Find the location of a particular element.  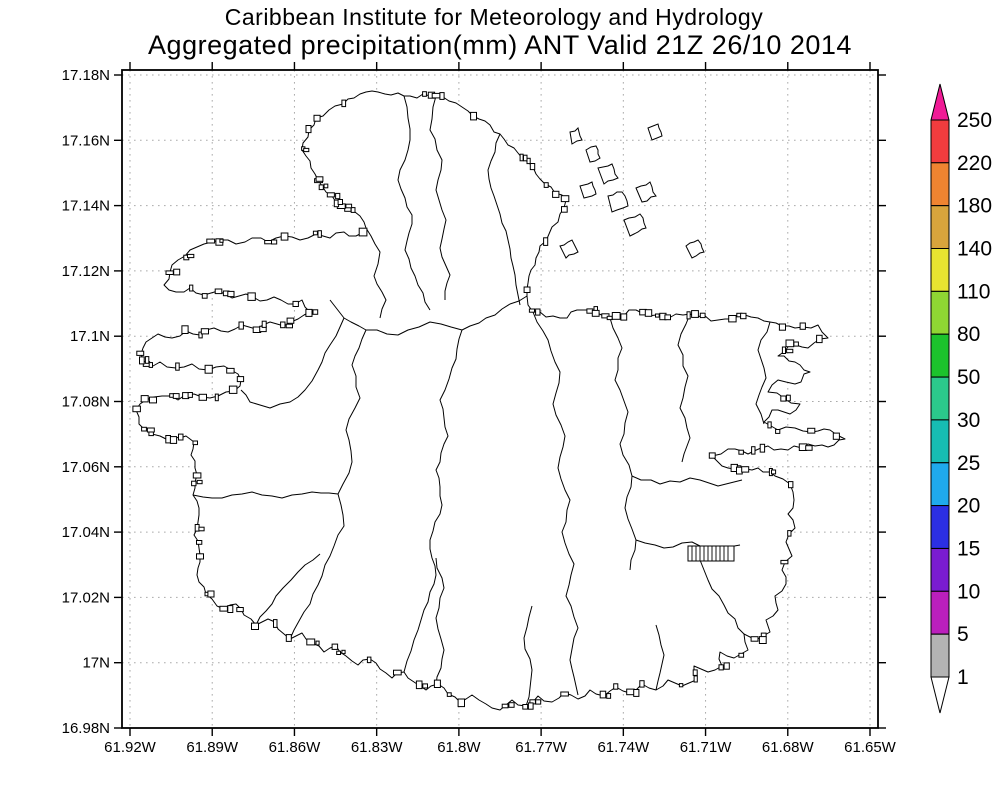

colorbar-label: 220 is located at coordinates (974, 163).